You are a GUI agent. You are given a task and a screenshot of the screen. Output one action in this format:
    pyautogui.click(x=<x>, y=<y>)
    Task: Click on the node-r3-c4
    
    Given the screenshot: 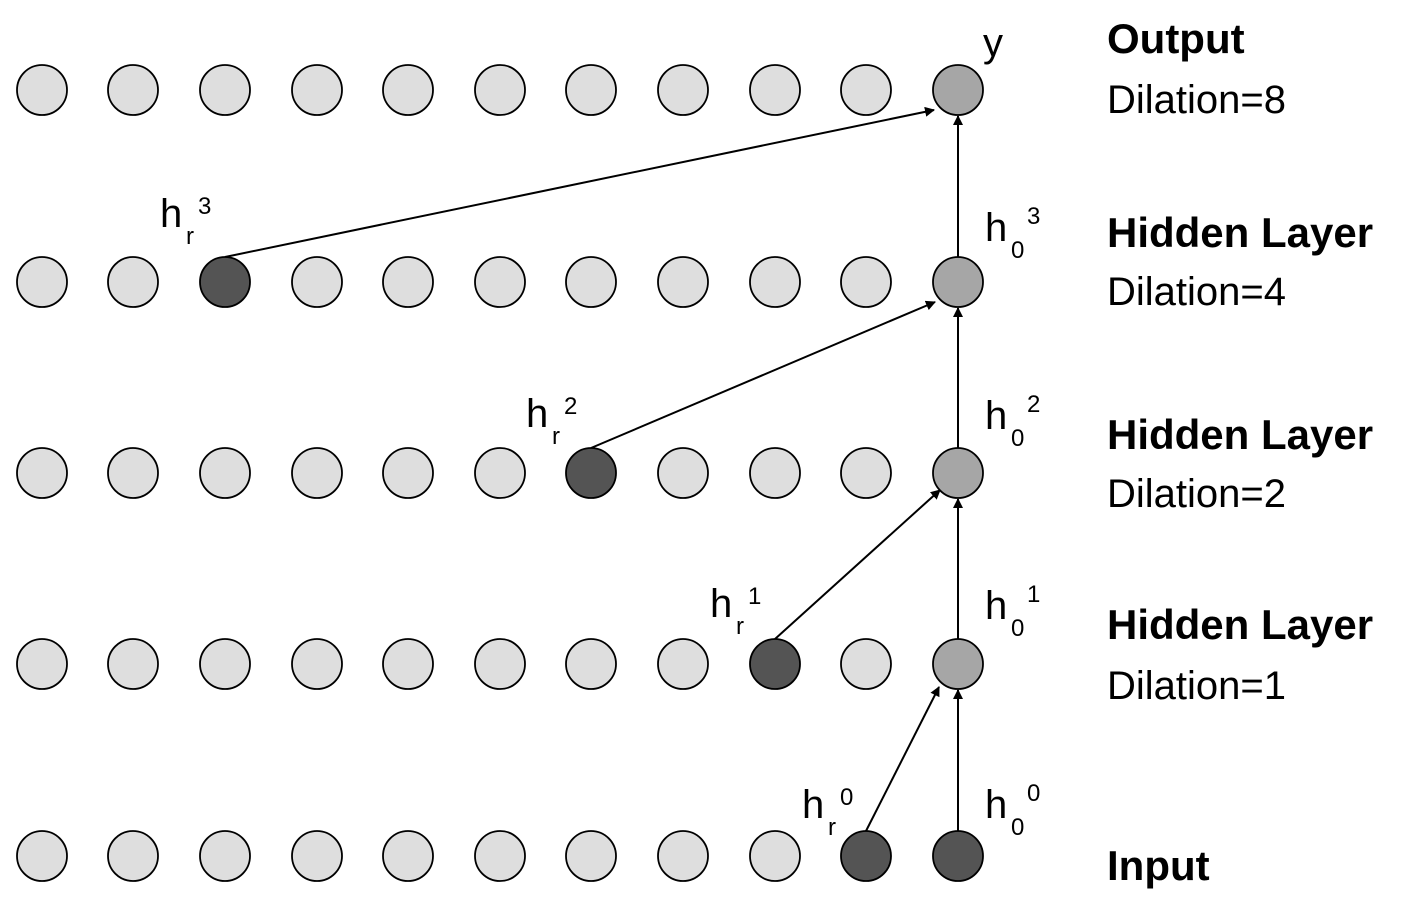 What is the action you would take?
    pyautogui.click(x=408, y=664)
    